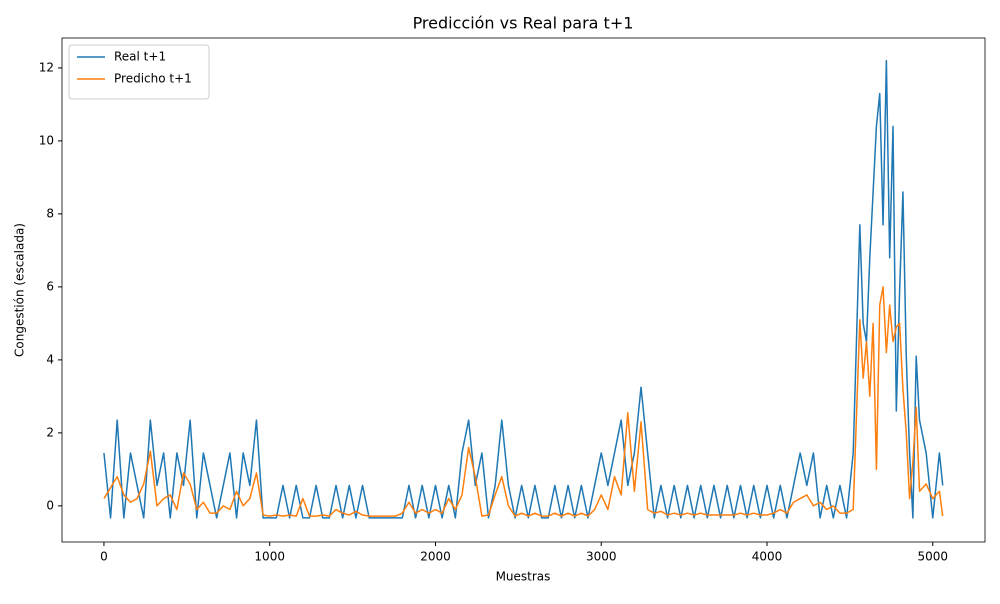  Describe the element at coordinates (46, 140) in the screenshot. I see `y-tick-label: 10` at that location.